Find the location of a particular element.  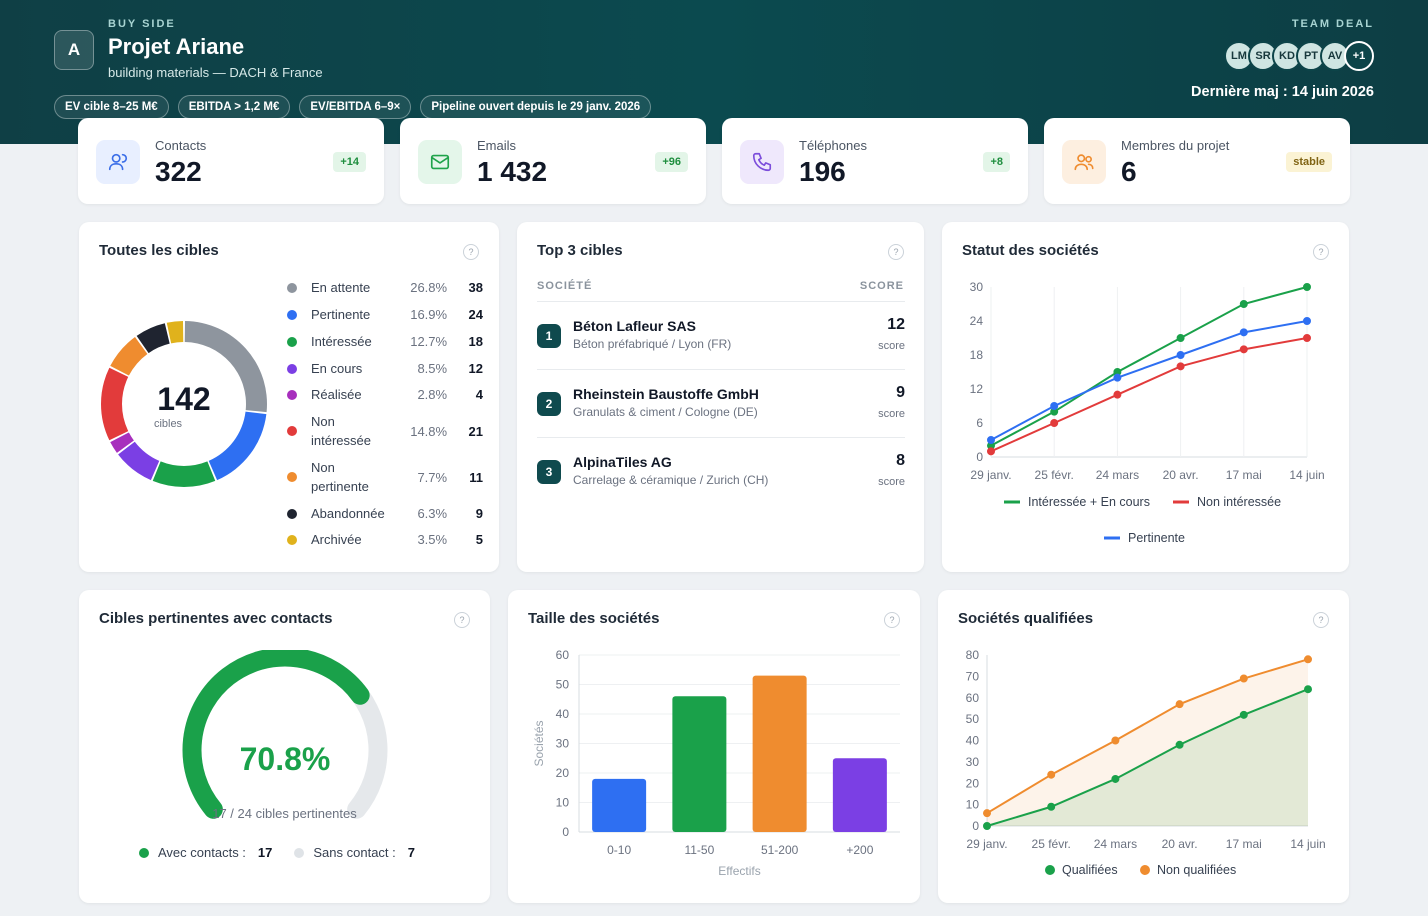

legend-count: 12 is located at coordinates (475, 368).